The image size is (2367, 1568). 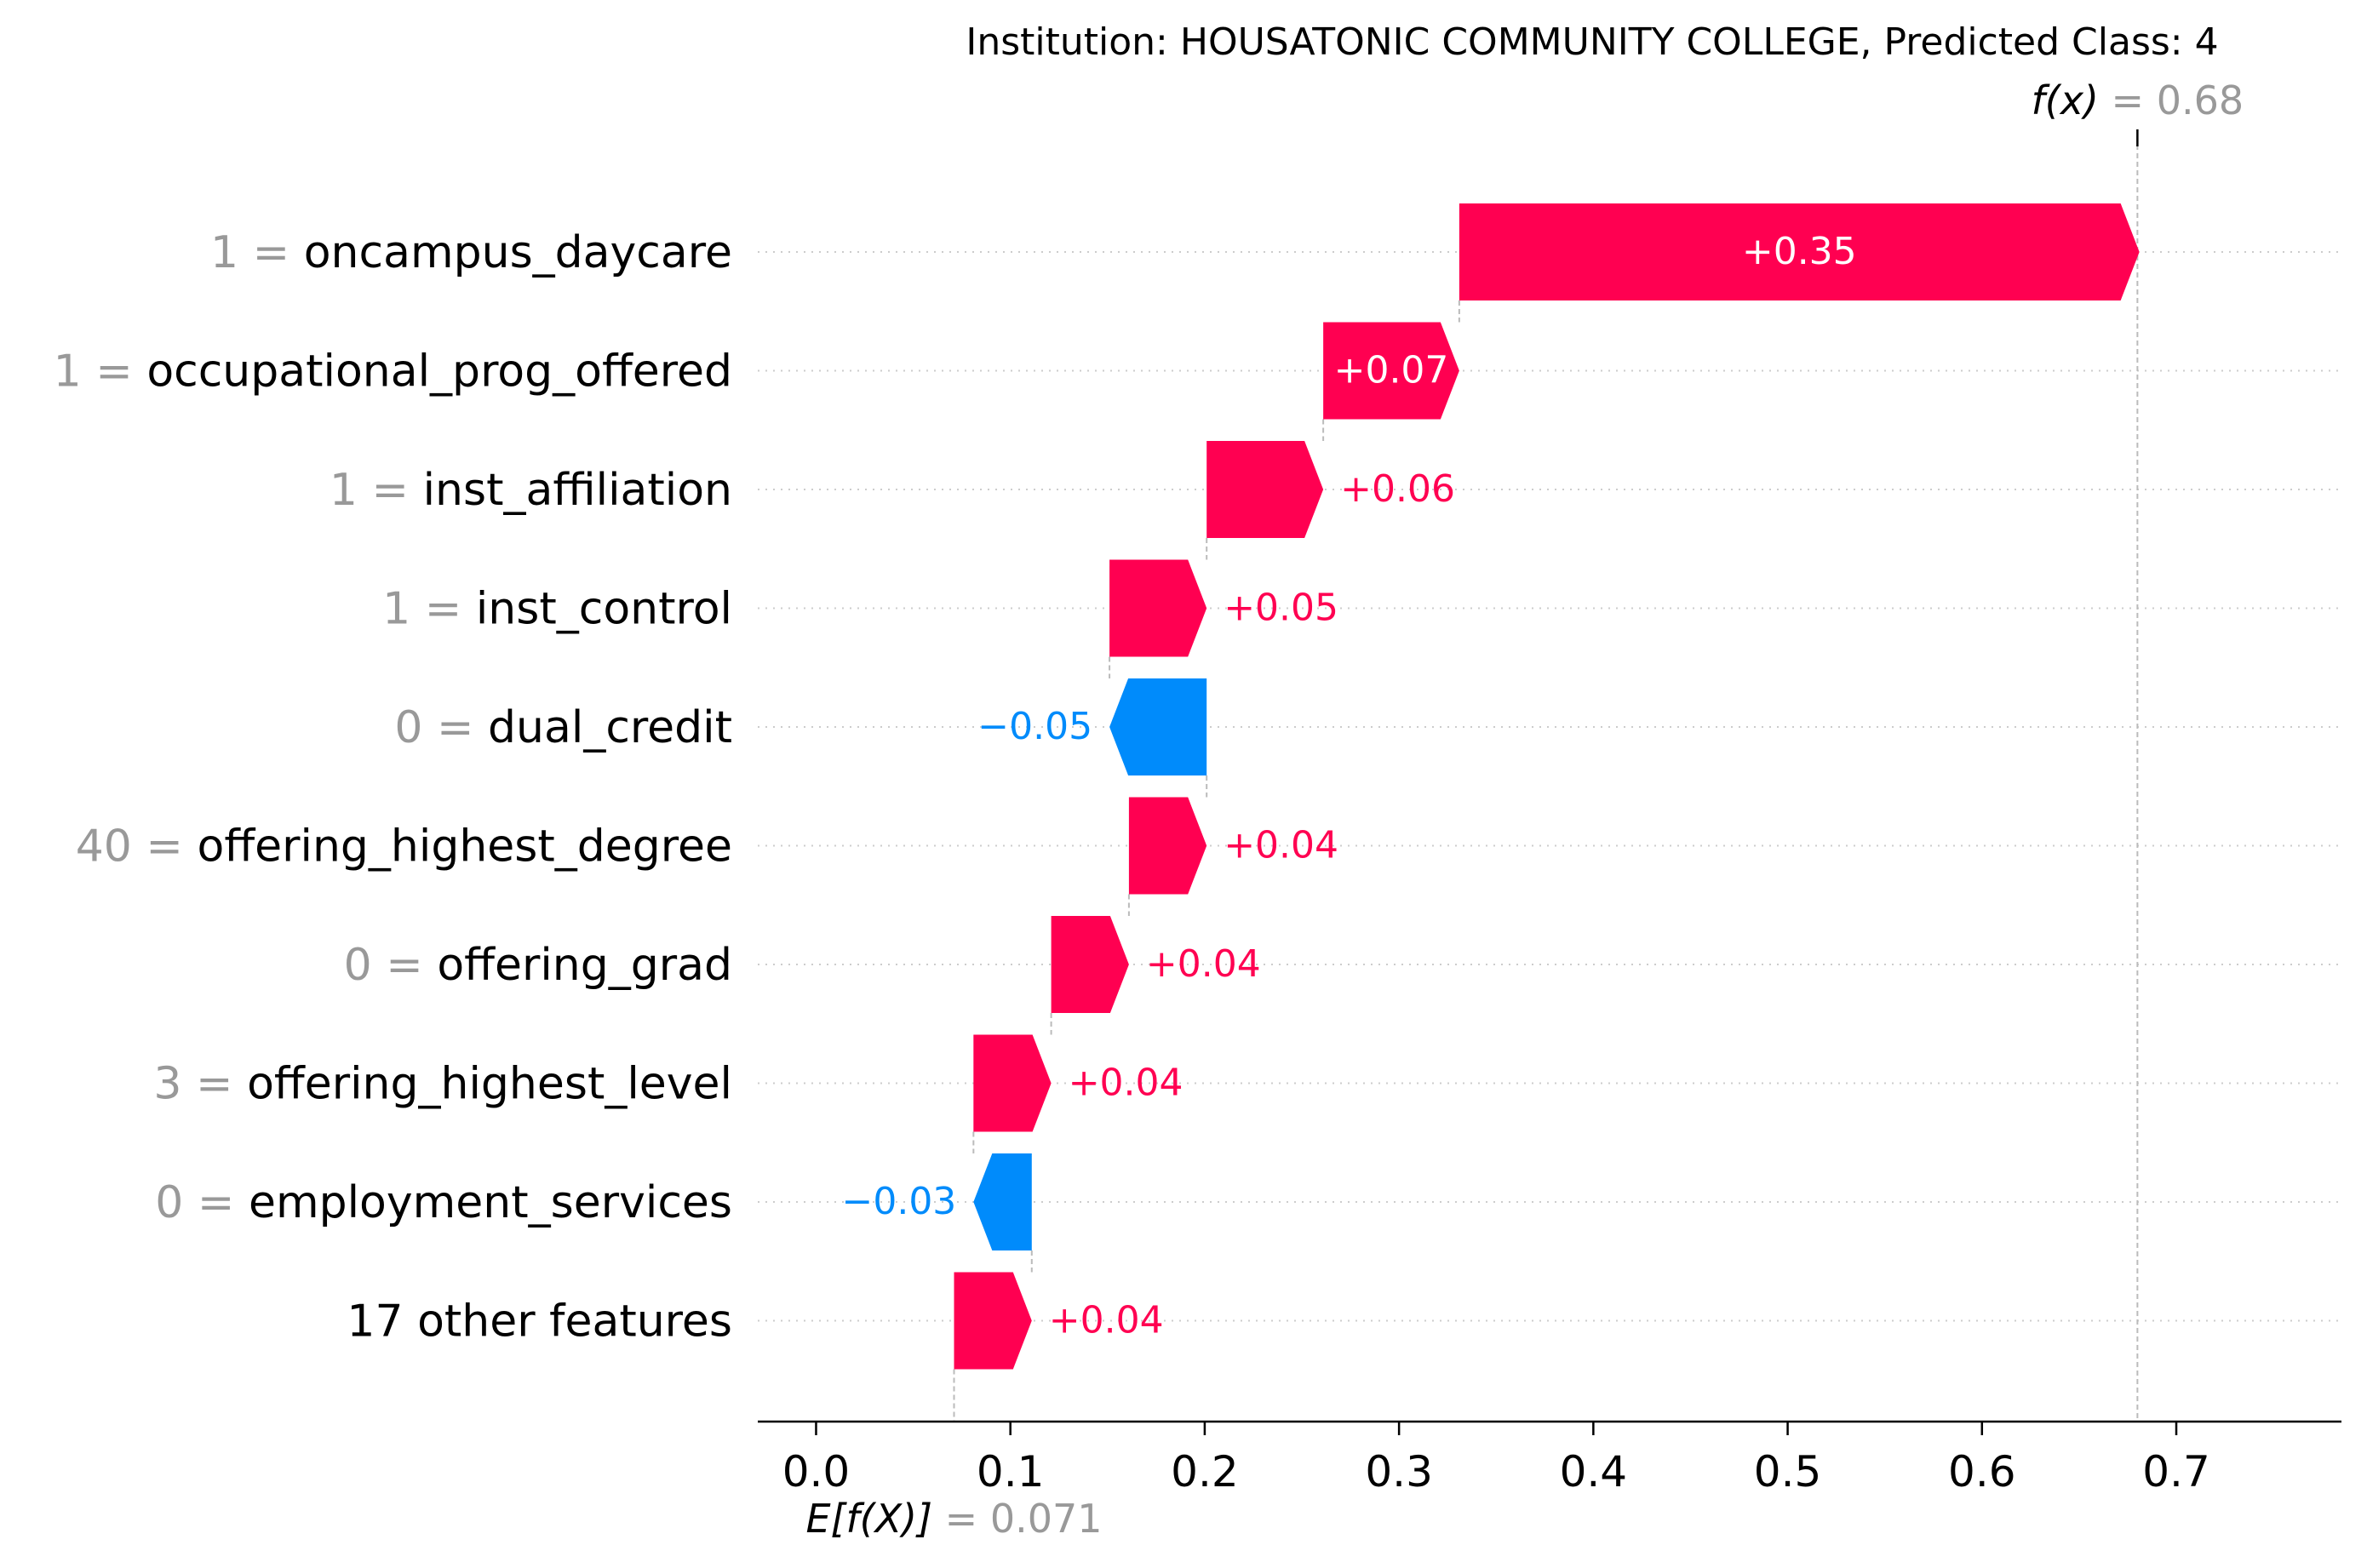 What do you see at coordinates (898, 1202) in the screenshot?
I see `bar-value-label: −0.03` at bounding box center [898, 1202].